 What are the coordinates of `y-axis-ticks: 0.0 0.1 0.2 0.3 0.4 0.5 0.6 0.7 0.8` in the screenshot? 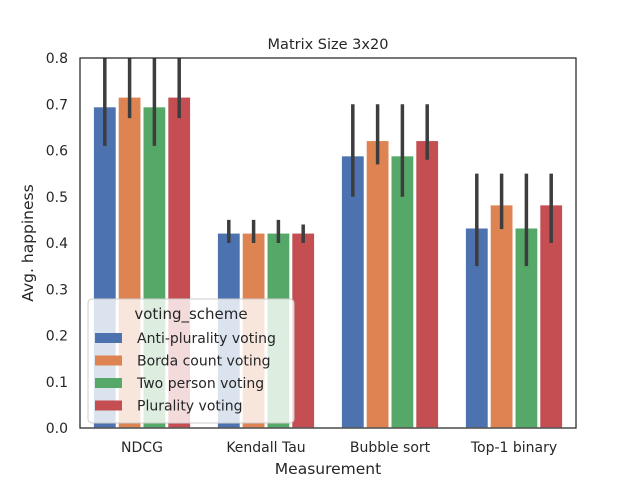 It's located at (57, 244).